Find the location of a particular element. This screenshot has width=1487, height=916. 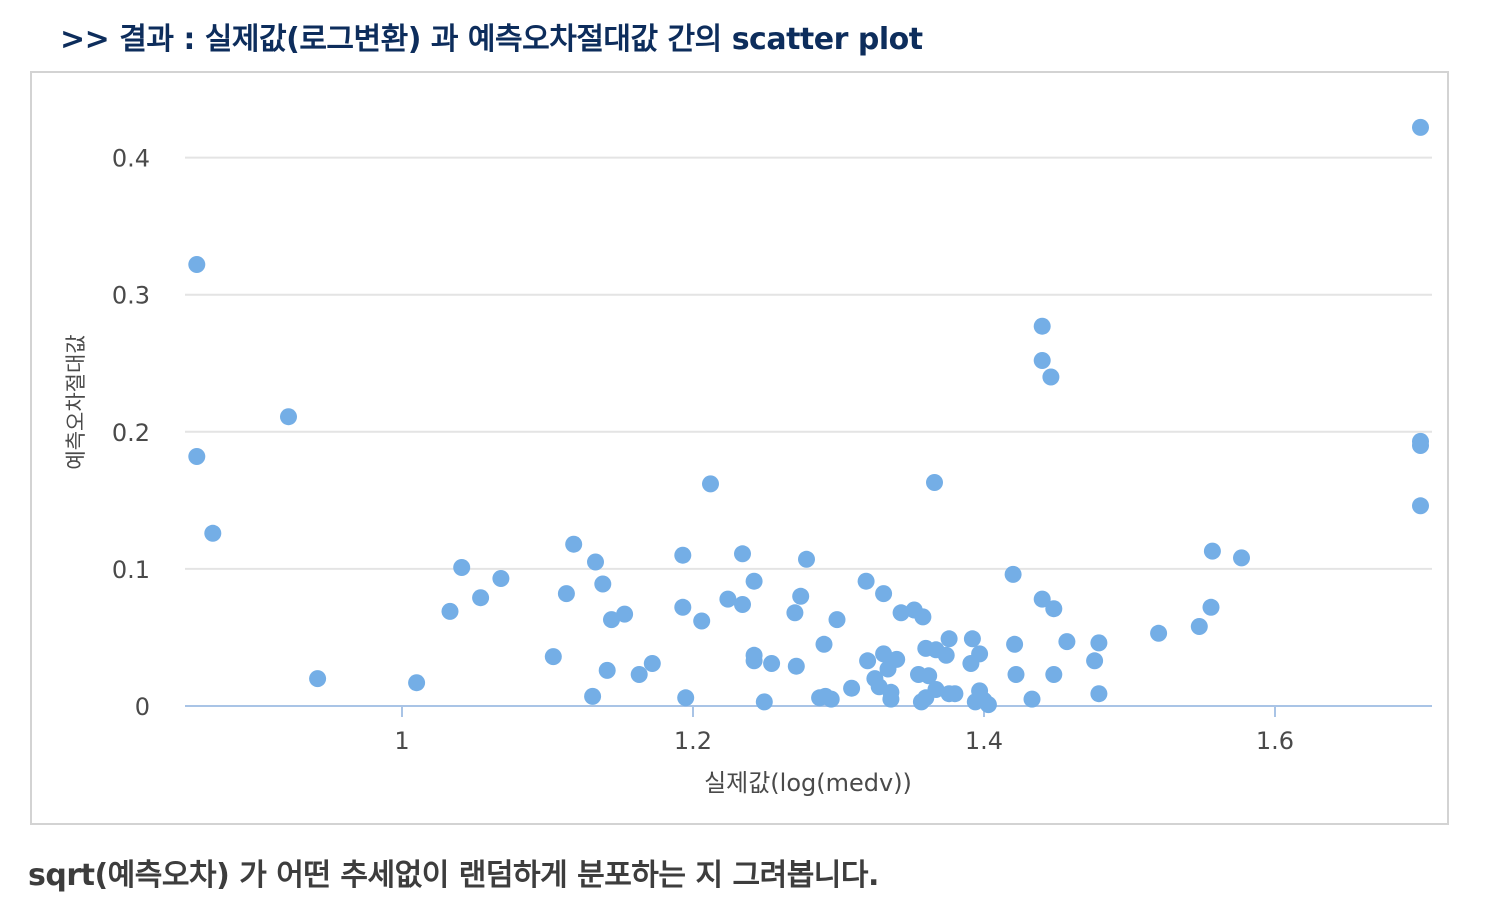

y-tick-label: 0.4 is located at coordinates (131, 159).